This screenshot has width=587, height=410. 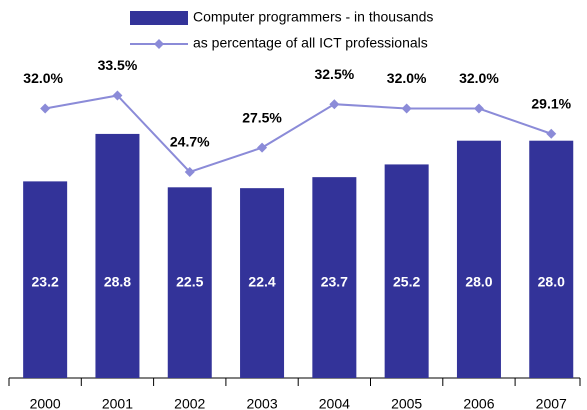 I want to click on x-tick-label: 2007, so click(x=551, y=403).